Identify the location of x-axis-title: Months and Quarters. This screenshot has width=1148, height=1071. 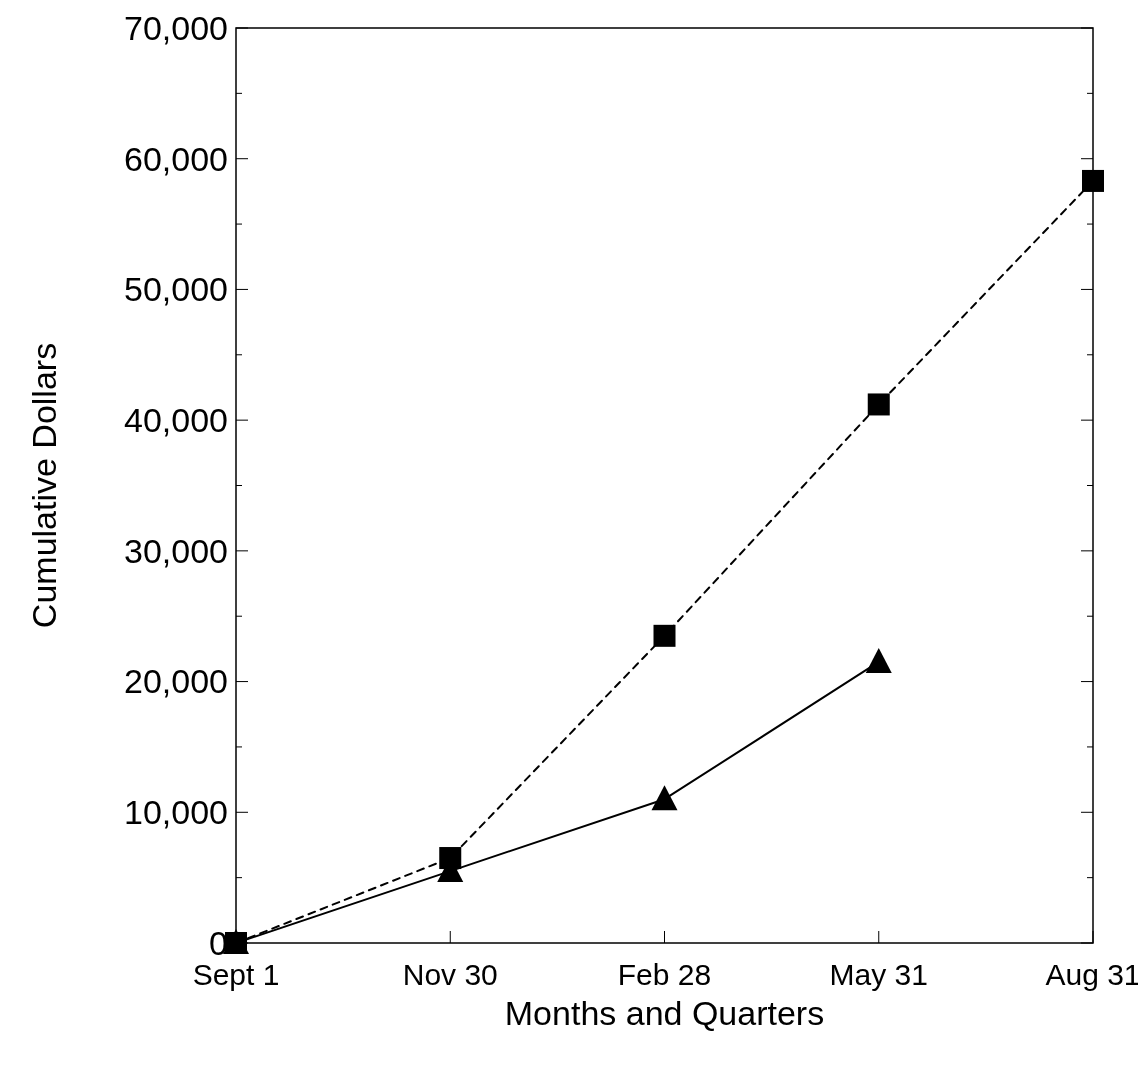
(664, 1013).